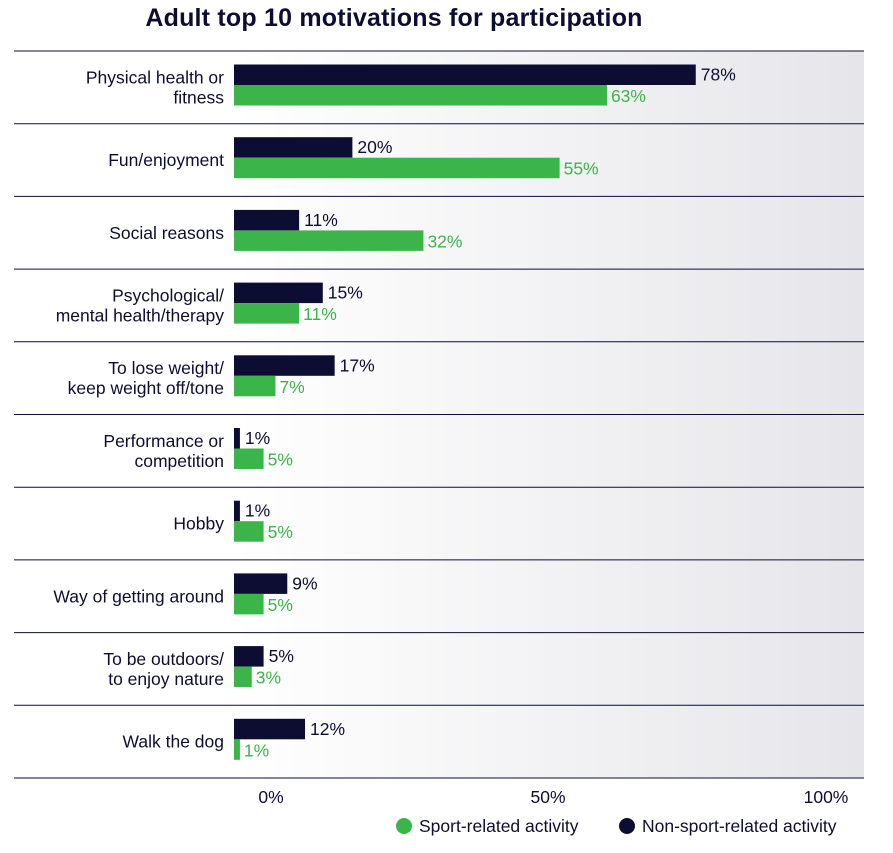 The width and height of the screenshot is (893, 853). What do you see at coordinates (168, 295) in the screenshot?
I see `category-label: Psychological/` at bounding box center [168, 295].